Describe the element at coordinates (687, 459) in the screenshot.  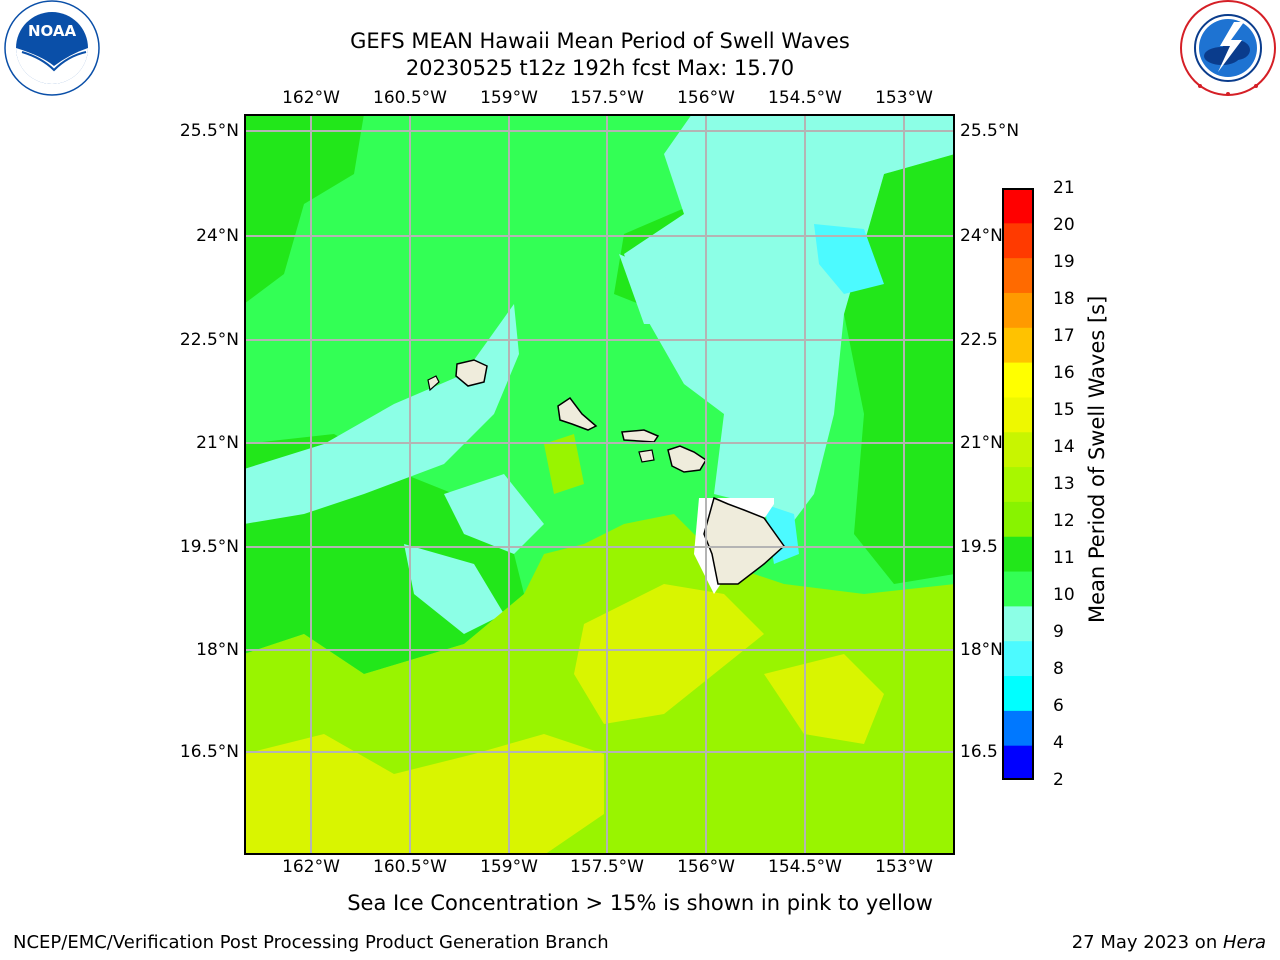
I see `island-maui` at that location.